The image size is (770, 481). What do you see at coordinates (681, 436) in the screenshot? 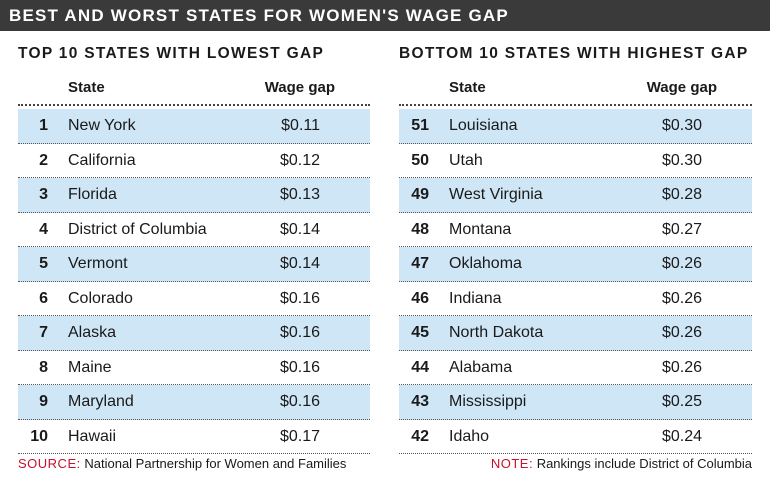
I see `wage-gap-cell: $0.24` at bounding box center [681, 436].